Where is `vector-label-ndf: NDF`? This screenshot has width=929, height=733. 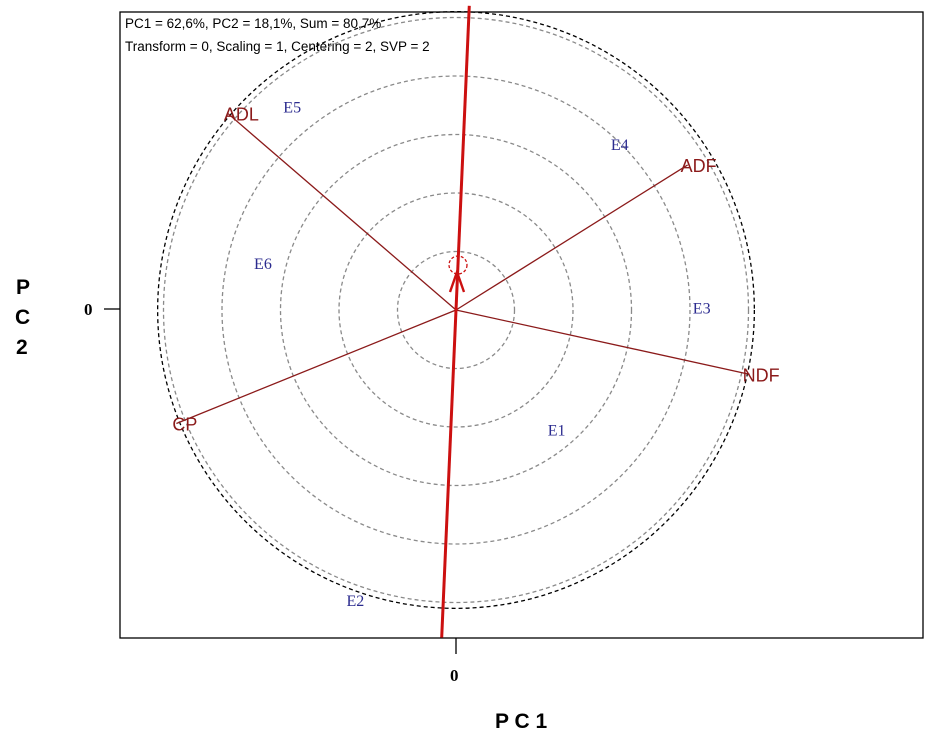 vector-label-ndf: NDF is located at coordinates (761, 375).